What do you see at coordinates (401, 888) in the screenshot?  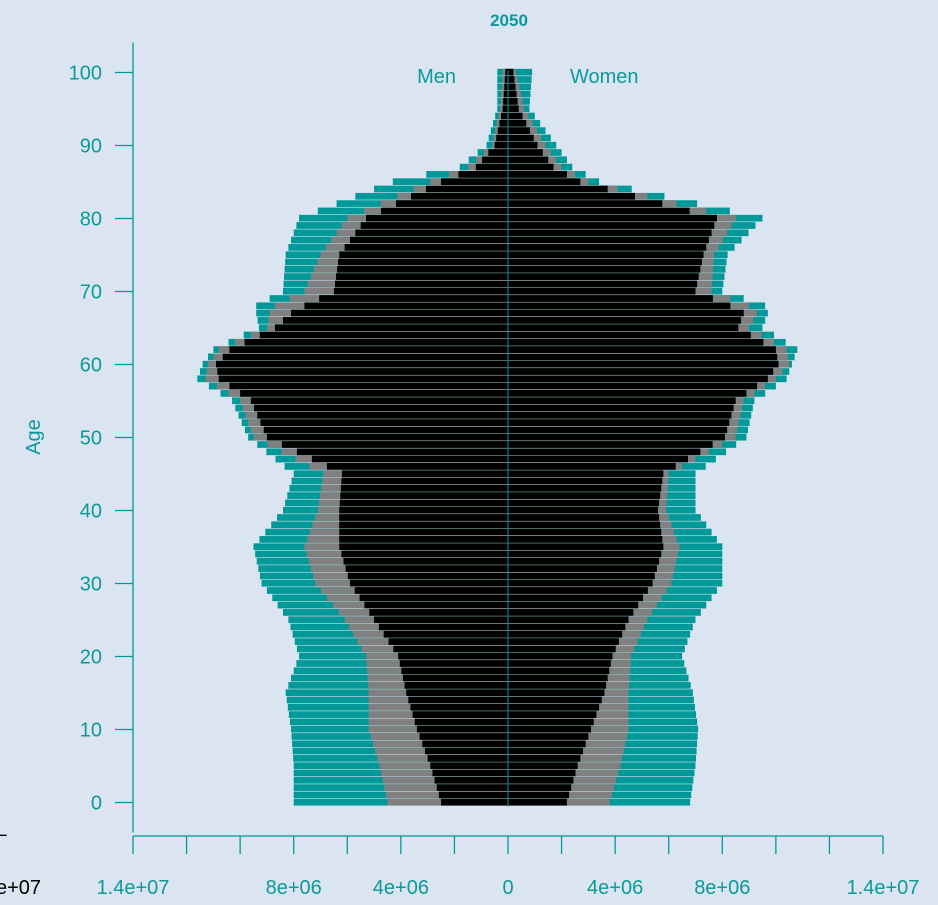 I see `x-tick-label: 4e+06` at bounding box center [401, 888].